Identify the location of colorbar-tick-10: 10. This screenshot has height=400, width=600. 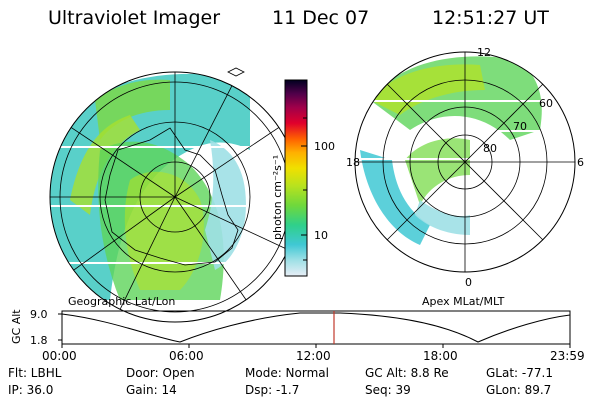
(321, 235).